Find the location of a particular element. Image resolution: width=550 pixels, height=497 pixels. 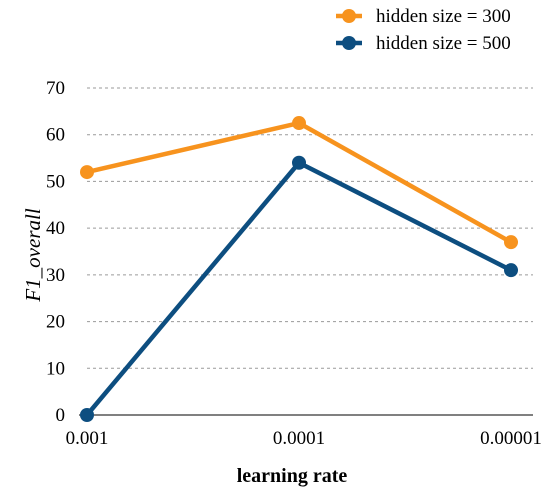

y-tick-label: 10 is located at coordinates (55, 368).